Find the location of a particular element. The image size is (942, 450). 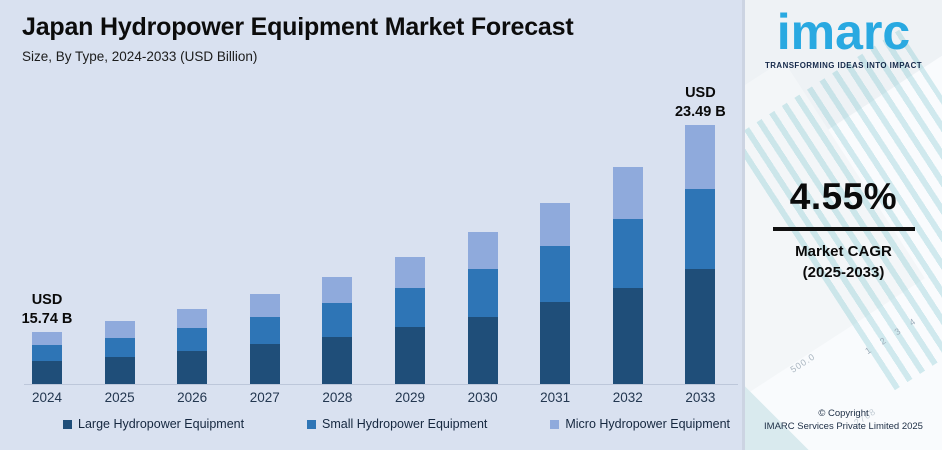

bar-stack-2033 is located at coordinates (700, 254).